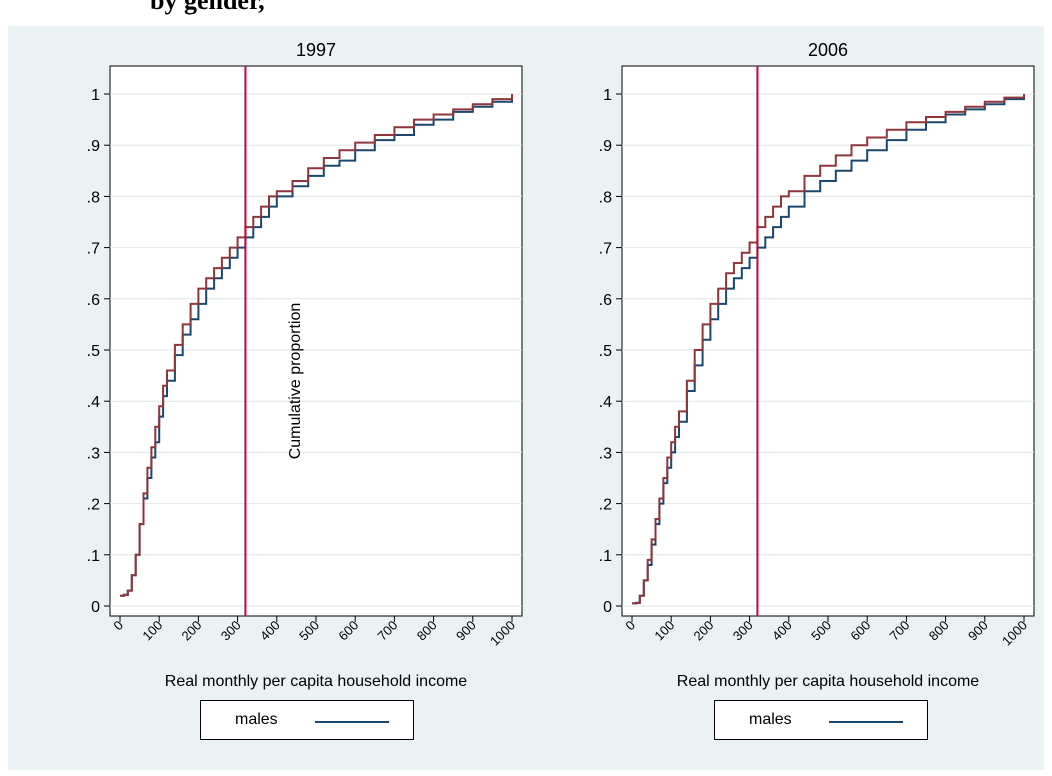 This screenshot has width=1052, height=776. Describe the element at coordinates (828, 50) in the screenshot. I see `panel-title: 2006` at that location.